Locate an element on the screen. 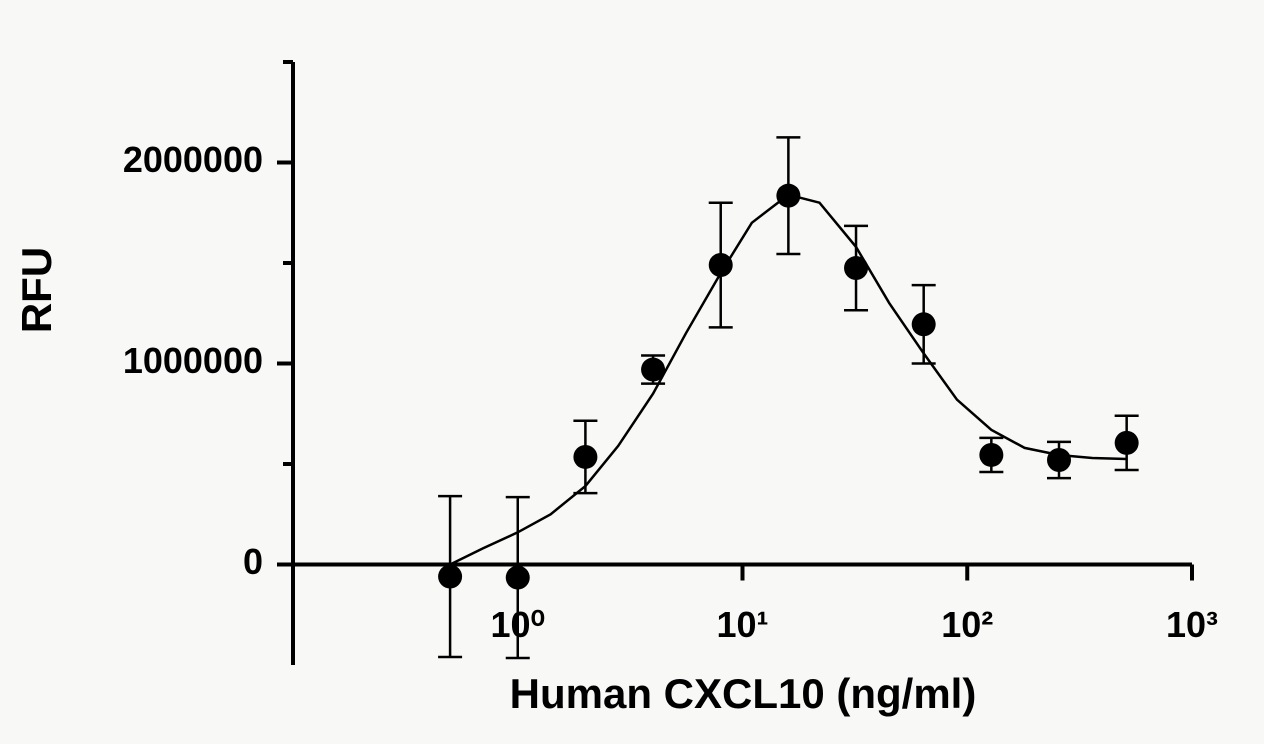 The height and width of the screenshot is (744, 1264). y-axis-label: RFU is located at coordinates (36, 290).